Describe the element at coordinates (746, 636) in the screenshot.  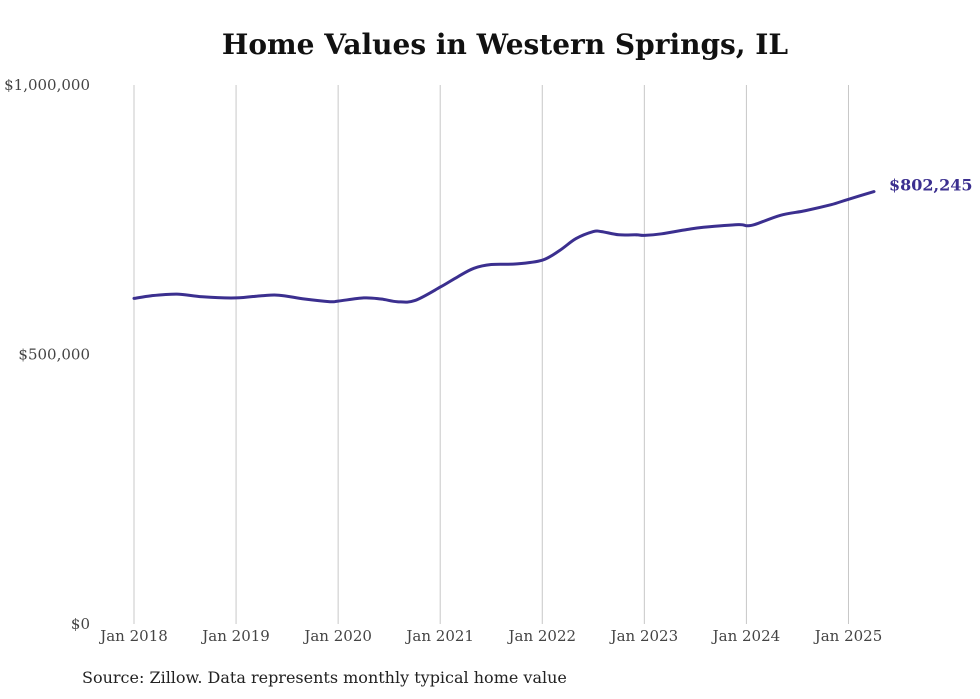
I see `x-tick-label-6: Jan 2024` at that location.